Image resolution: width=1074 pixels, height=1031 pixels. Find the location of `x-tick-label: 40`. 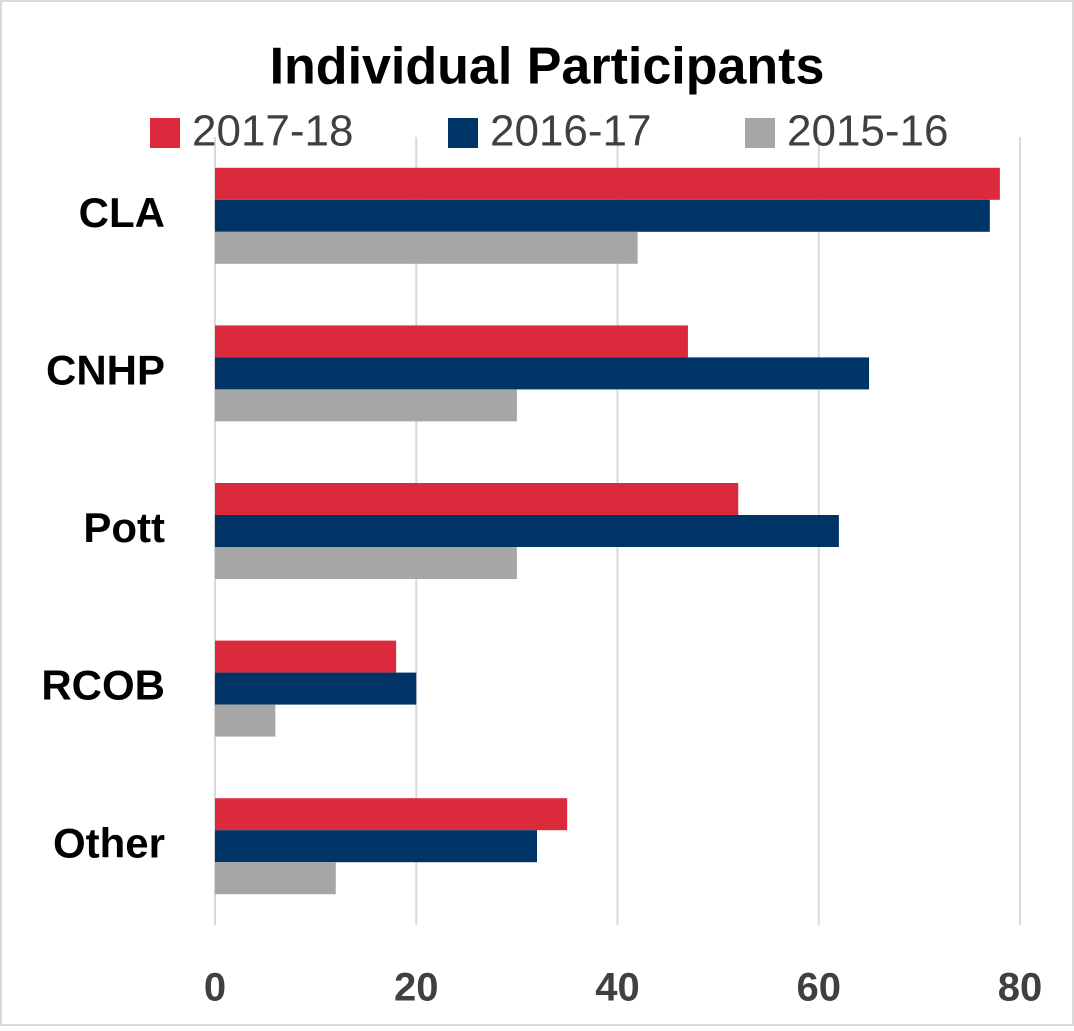

x-tick-label: 40 is located at coordinates (617, 988).